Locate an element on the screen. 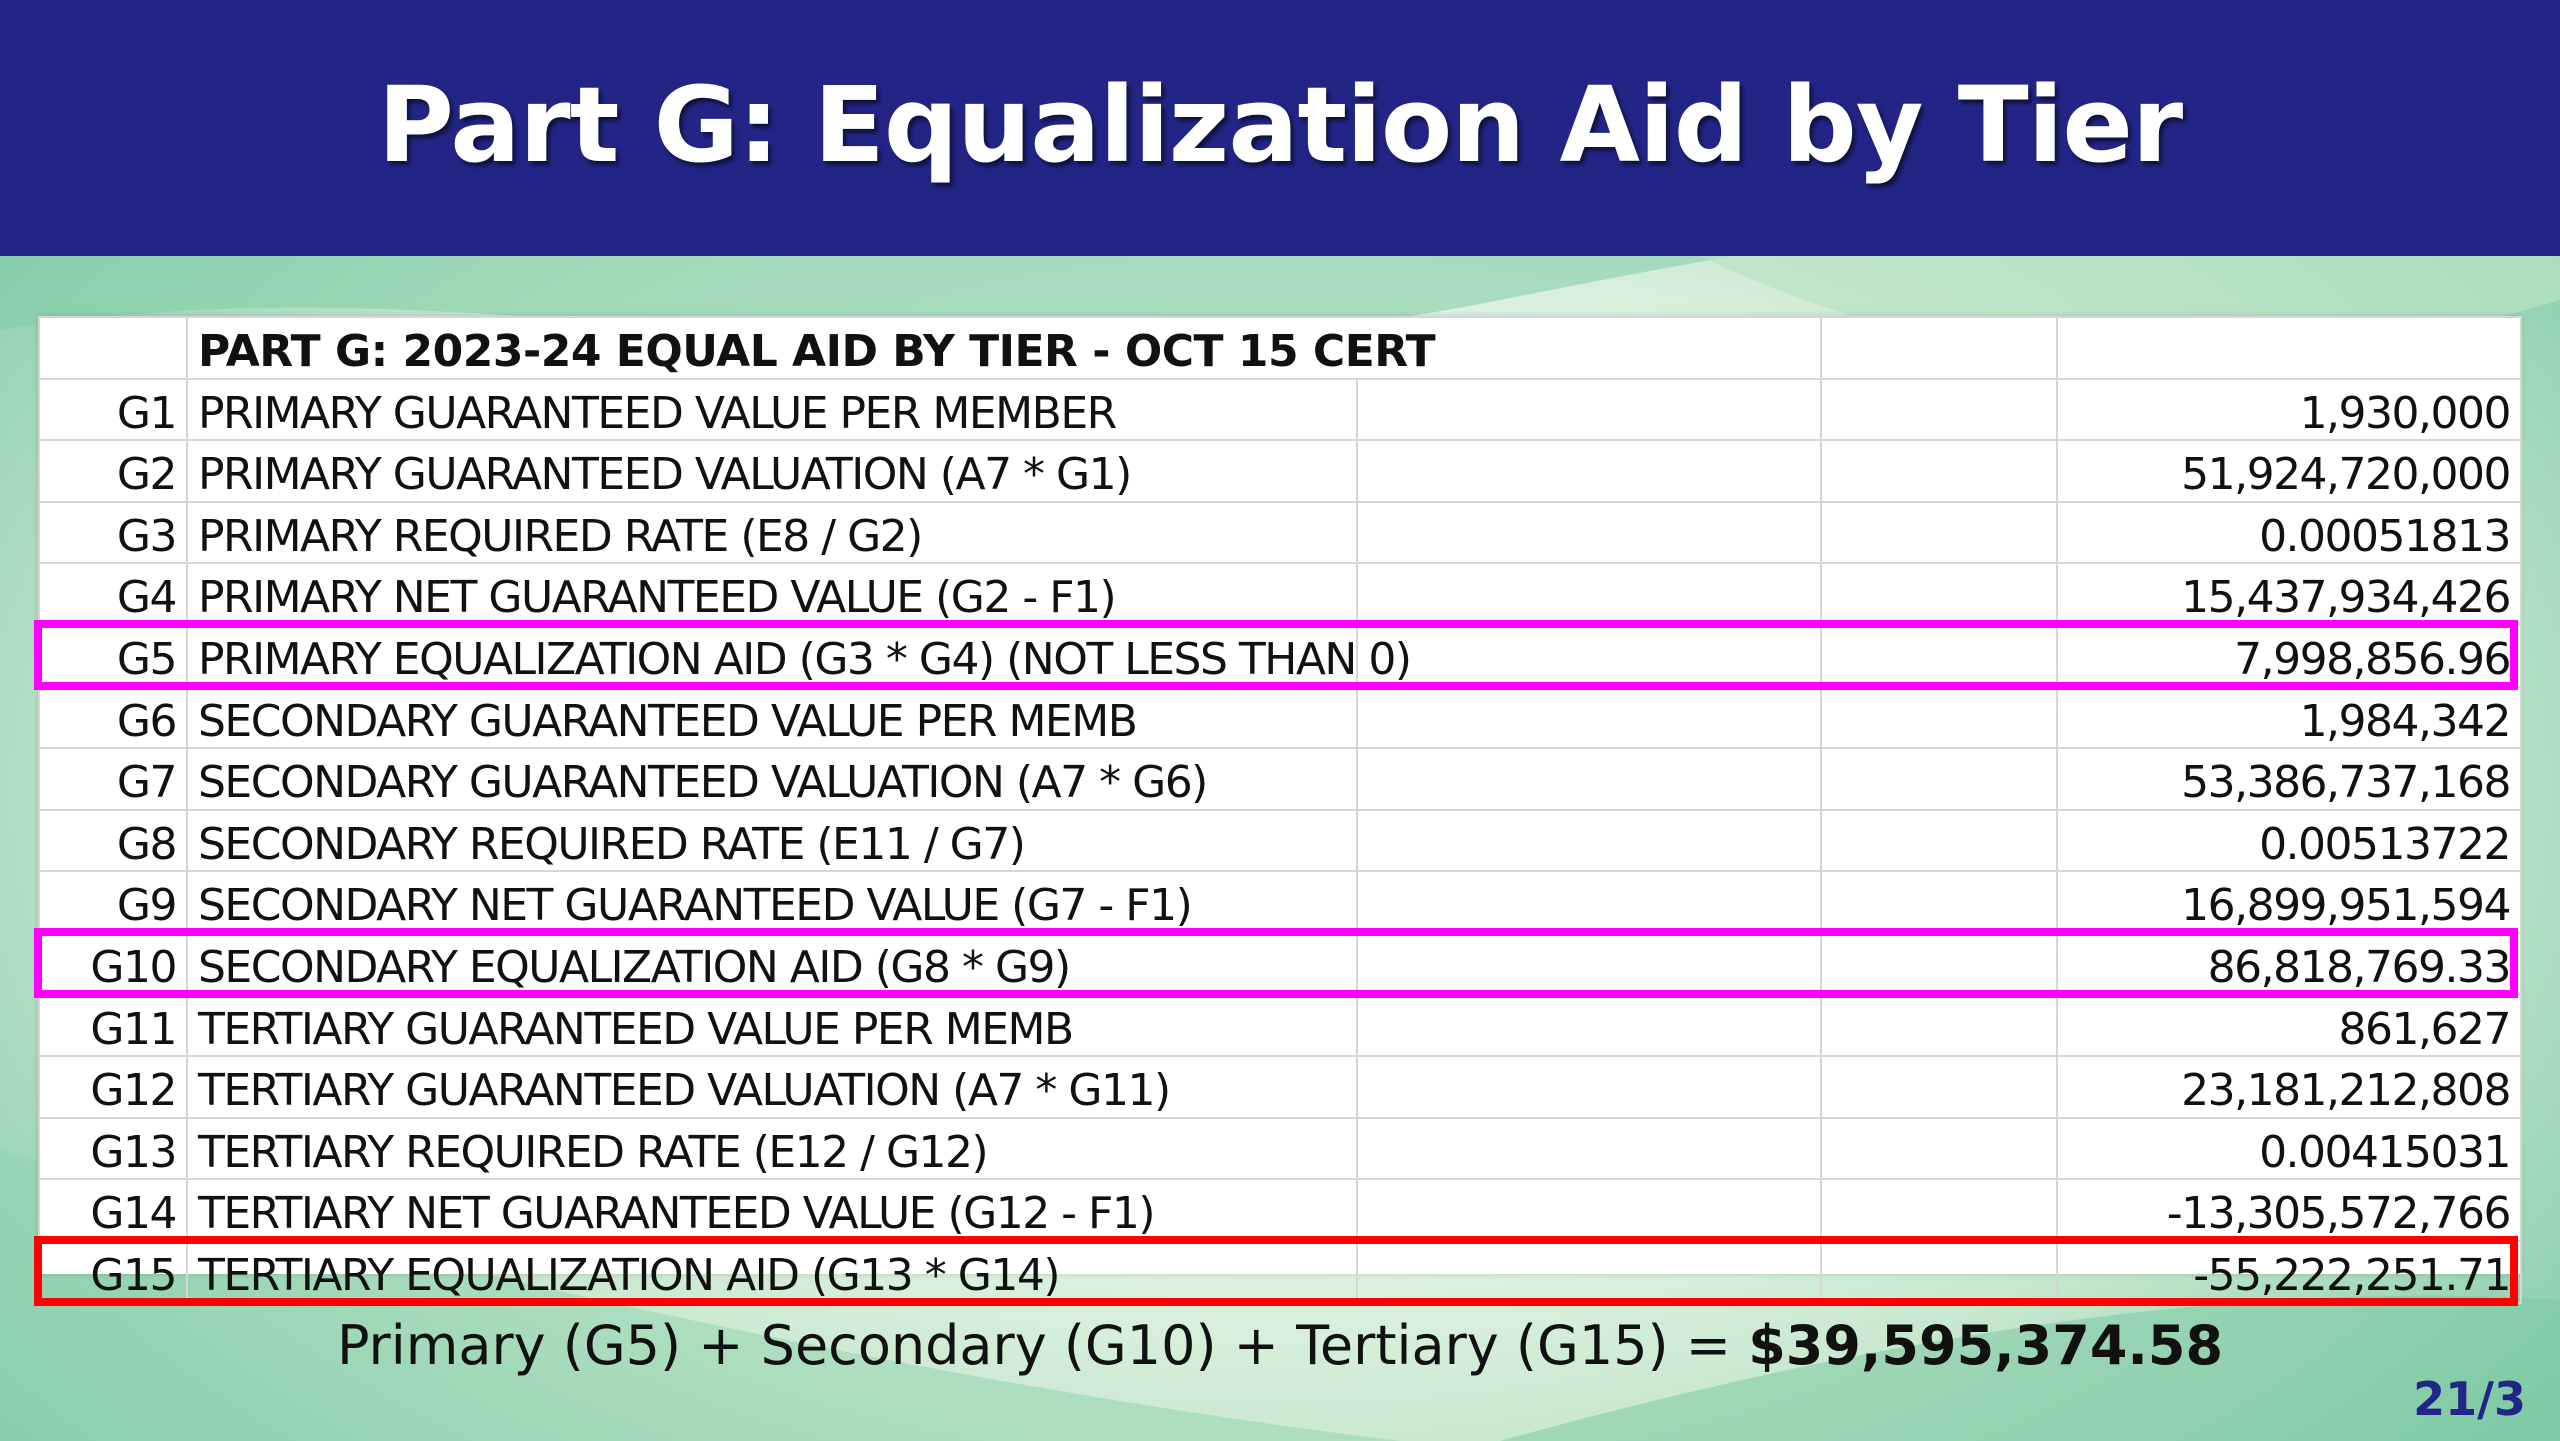 The image size is (2560, 1441). row-code: G6 is located at coordinates (113, 717).